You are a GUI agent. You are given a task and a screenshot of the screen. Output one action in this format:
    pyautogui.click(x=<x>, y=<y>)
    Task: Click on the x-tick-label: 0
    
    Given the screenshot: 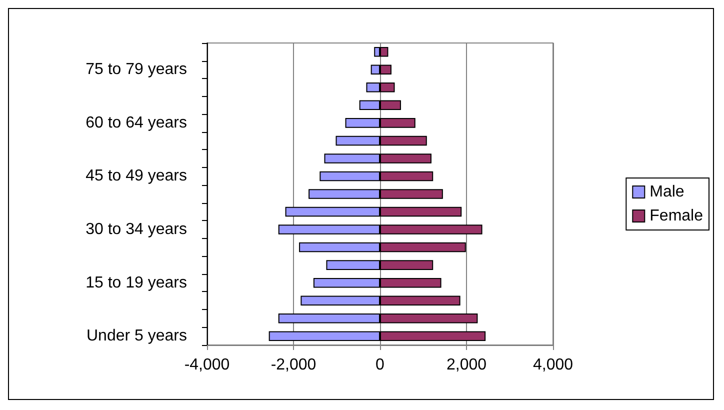 What is the action you would take?
    pyautogui.click(x=380, y=365)
    